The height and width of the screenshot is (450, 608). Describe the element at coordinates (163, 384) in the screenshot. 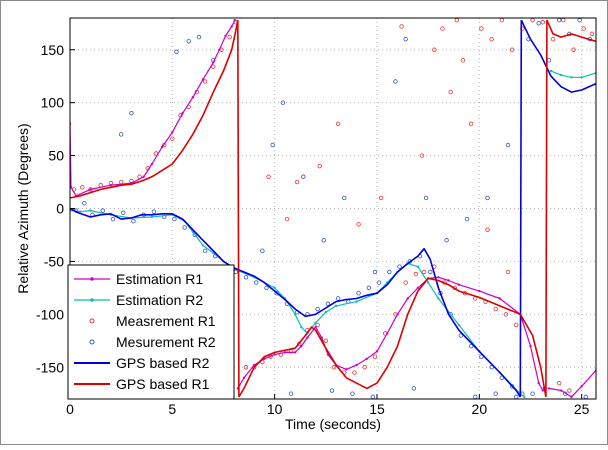

I see `legend-label: GPS based R1` at that location.